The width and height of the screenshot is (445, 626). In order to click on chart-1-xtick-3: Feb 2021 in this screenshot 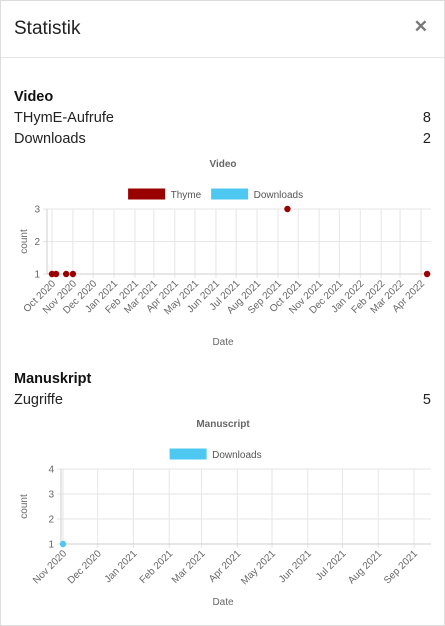, I will do `click(157, 567)`.